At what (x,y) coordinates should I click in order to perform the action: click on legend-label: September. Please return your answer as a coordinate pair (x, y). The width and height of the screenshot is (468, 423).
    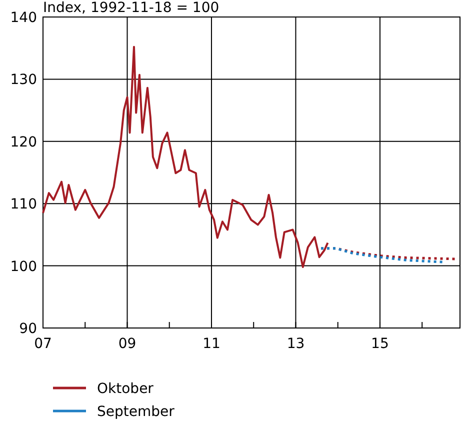
    Looking at the image, I should click on (136, 412).